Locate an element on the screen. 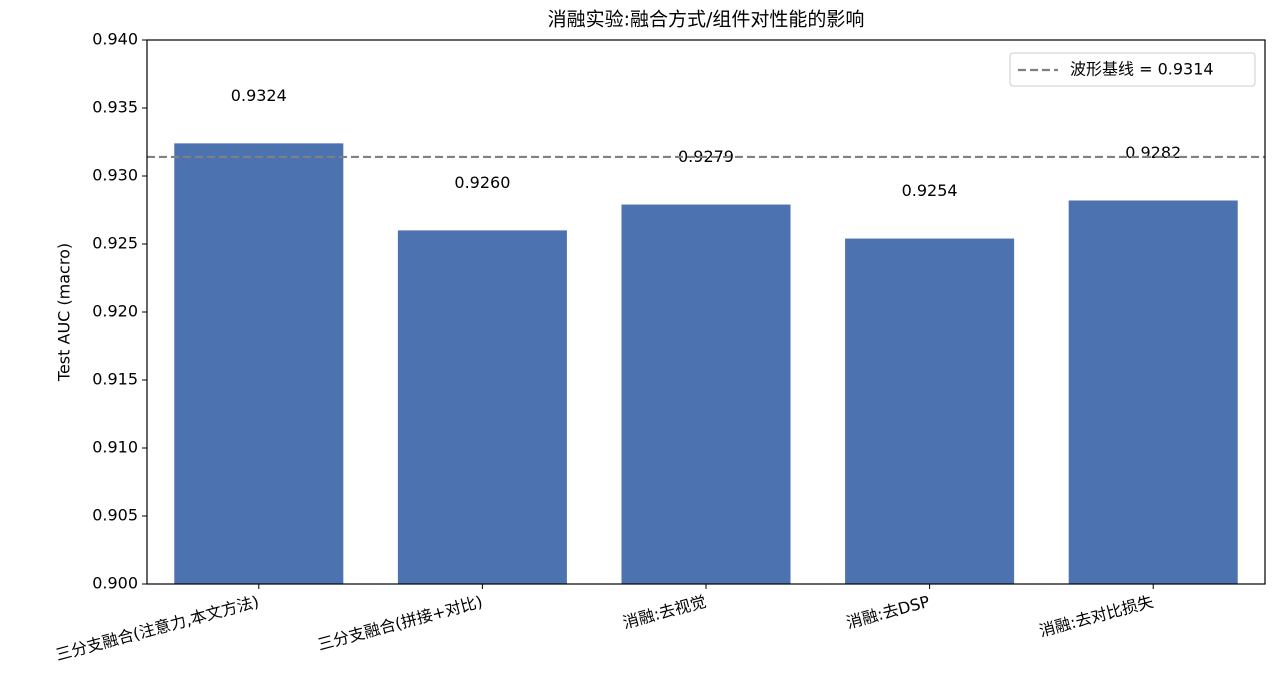 This screenshot has height=697, width=1280. legend-box is located at coordinates (1132, 69).